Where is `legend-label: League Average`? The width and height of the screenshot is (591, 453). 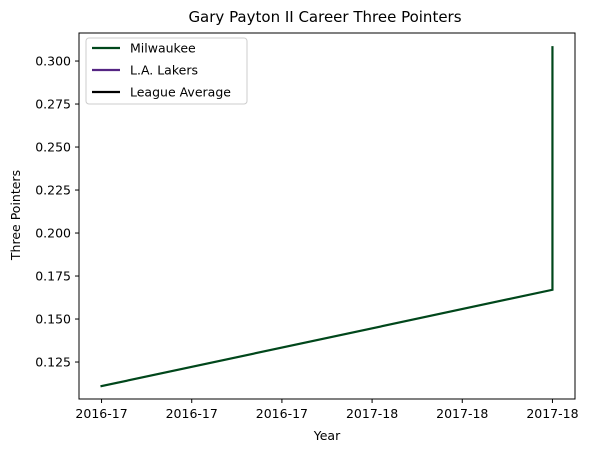
legend-label: League Average is located at coordinates (180, 92).